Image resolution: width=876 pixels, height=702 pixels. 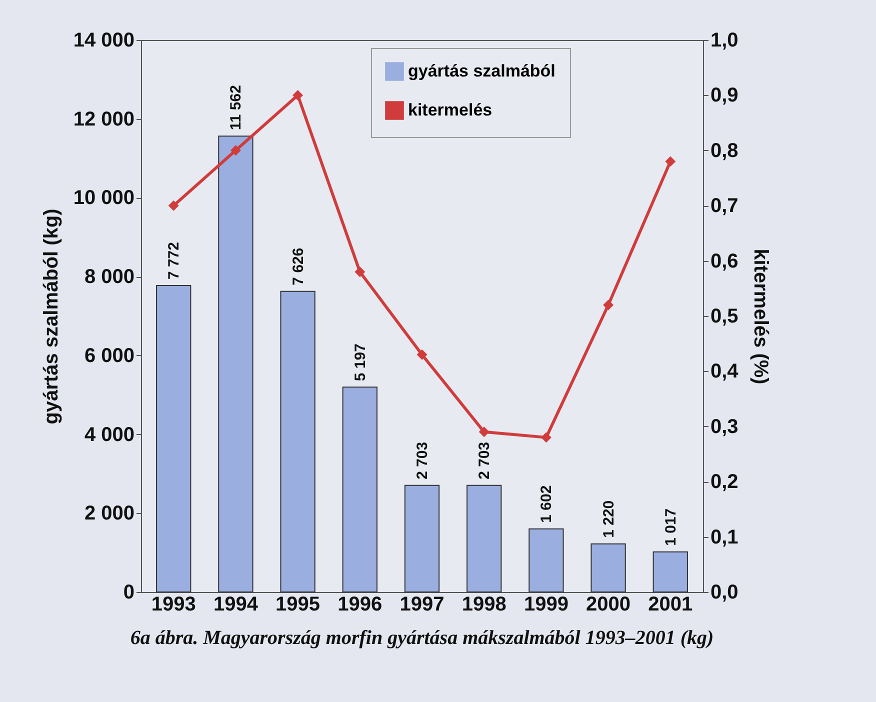 I want to click on y-tick-label: 10 000, so click(x=103, y=198).